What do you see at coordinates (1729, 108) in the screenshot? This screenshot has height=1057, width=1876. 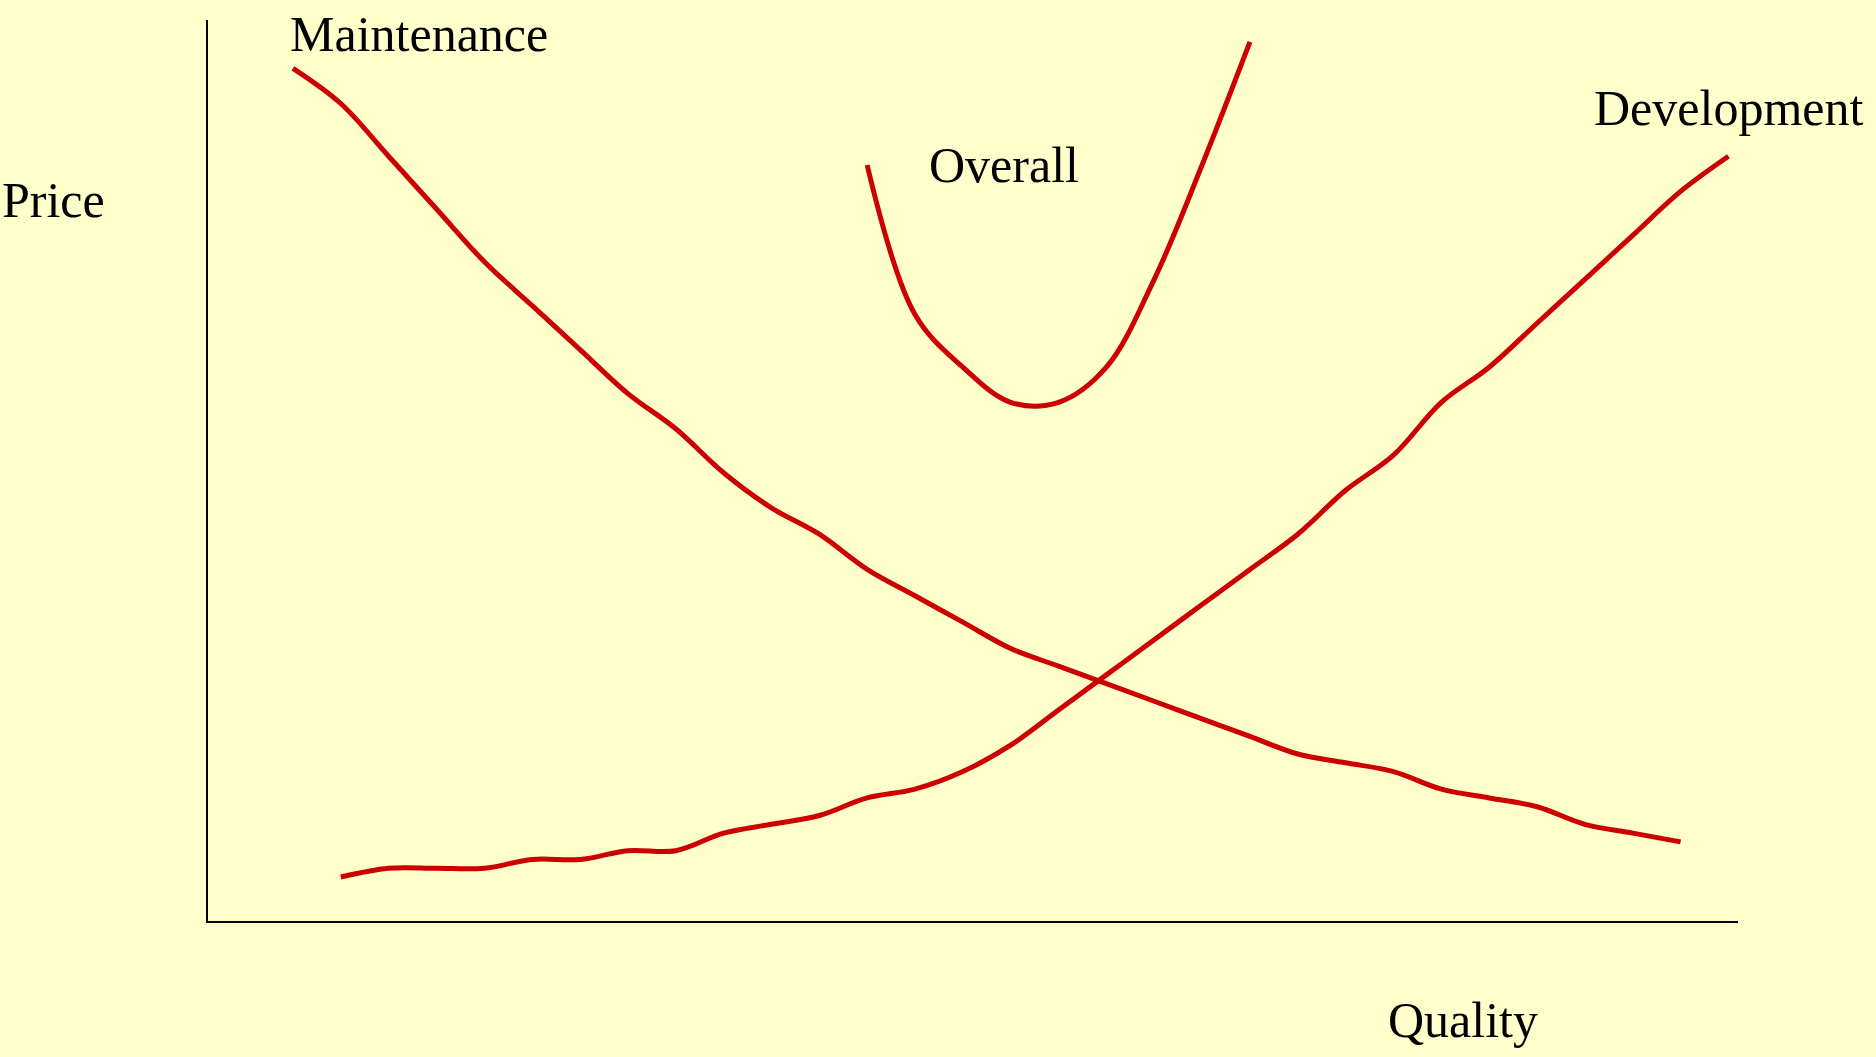 I see `series-label: Development` at bounding box center [1729, 108].